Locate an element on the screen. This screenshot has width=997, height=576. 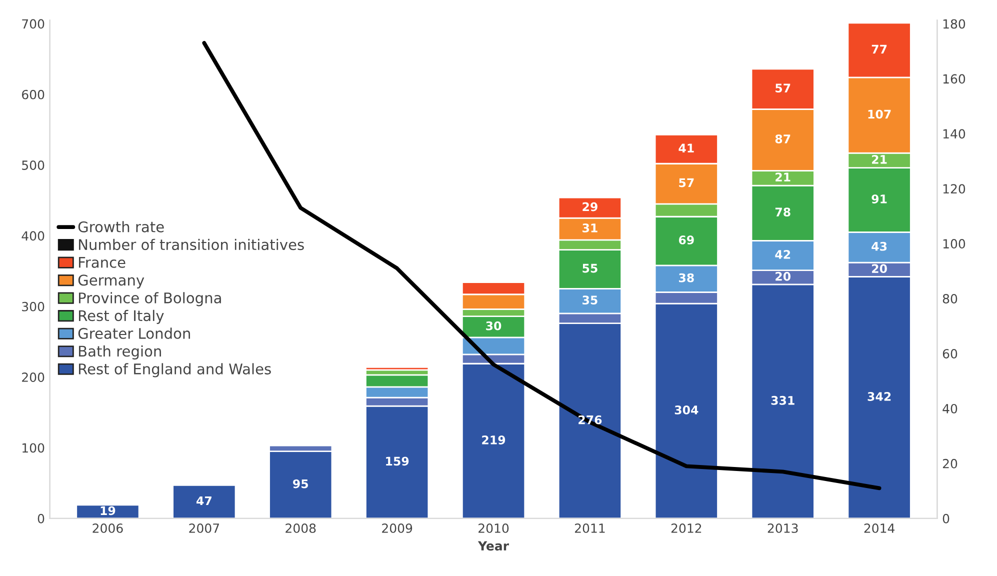
data-label: 41 is located at coordinates (686, 148).